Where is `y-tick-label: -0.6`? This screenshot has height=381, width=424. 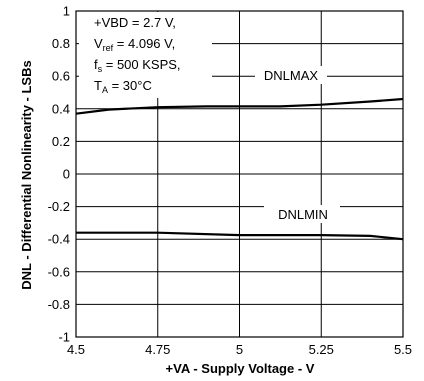
y-tick-label: -0.6 is located at coordinates (59, 271).